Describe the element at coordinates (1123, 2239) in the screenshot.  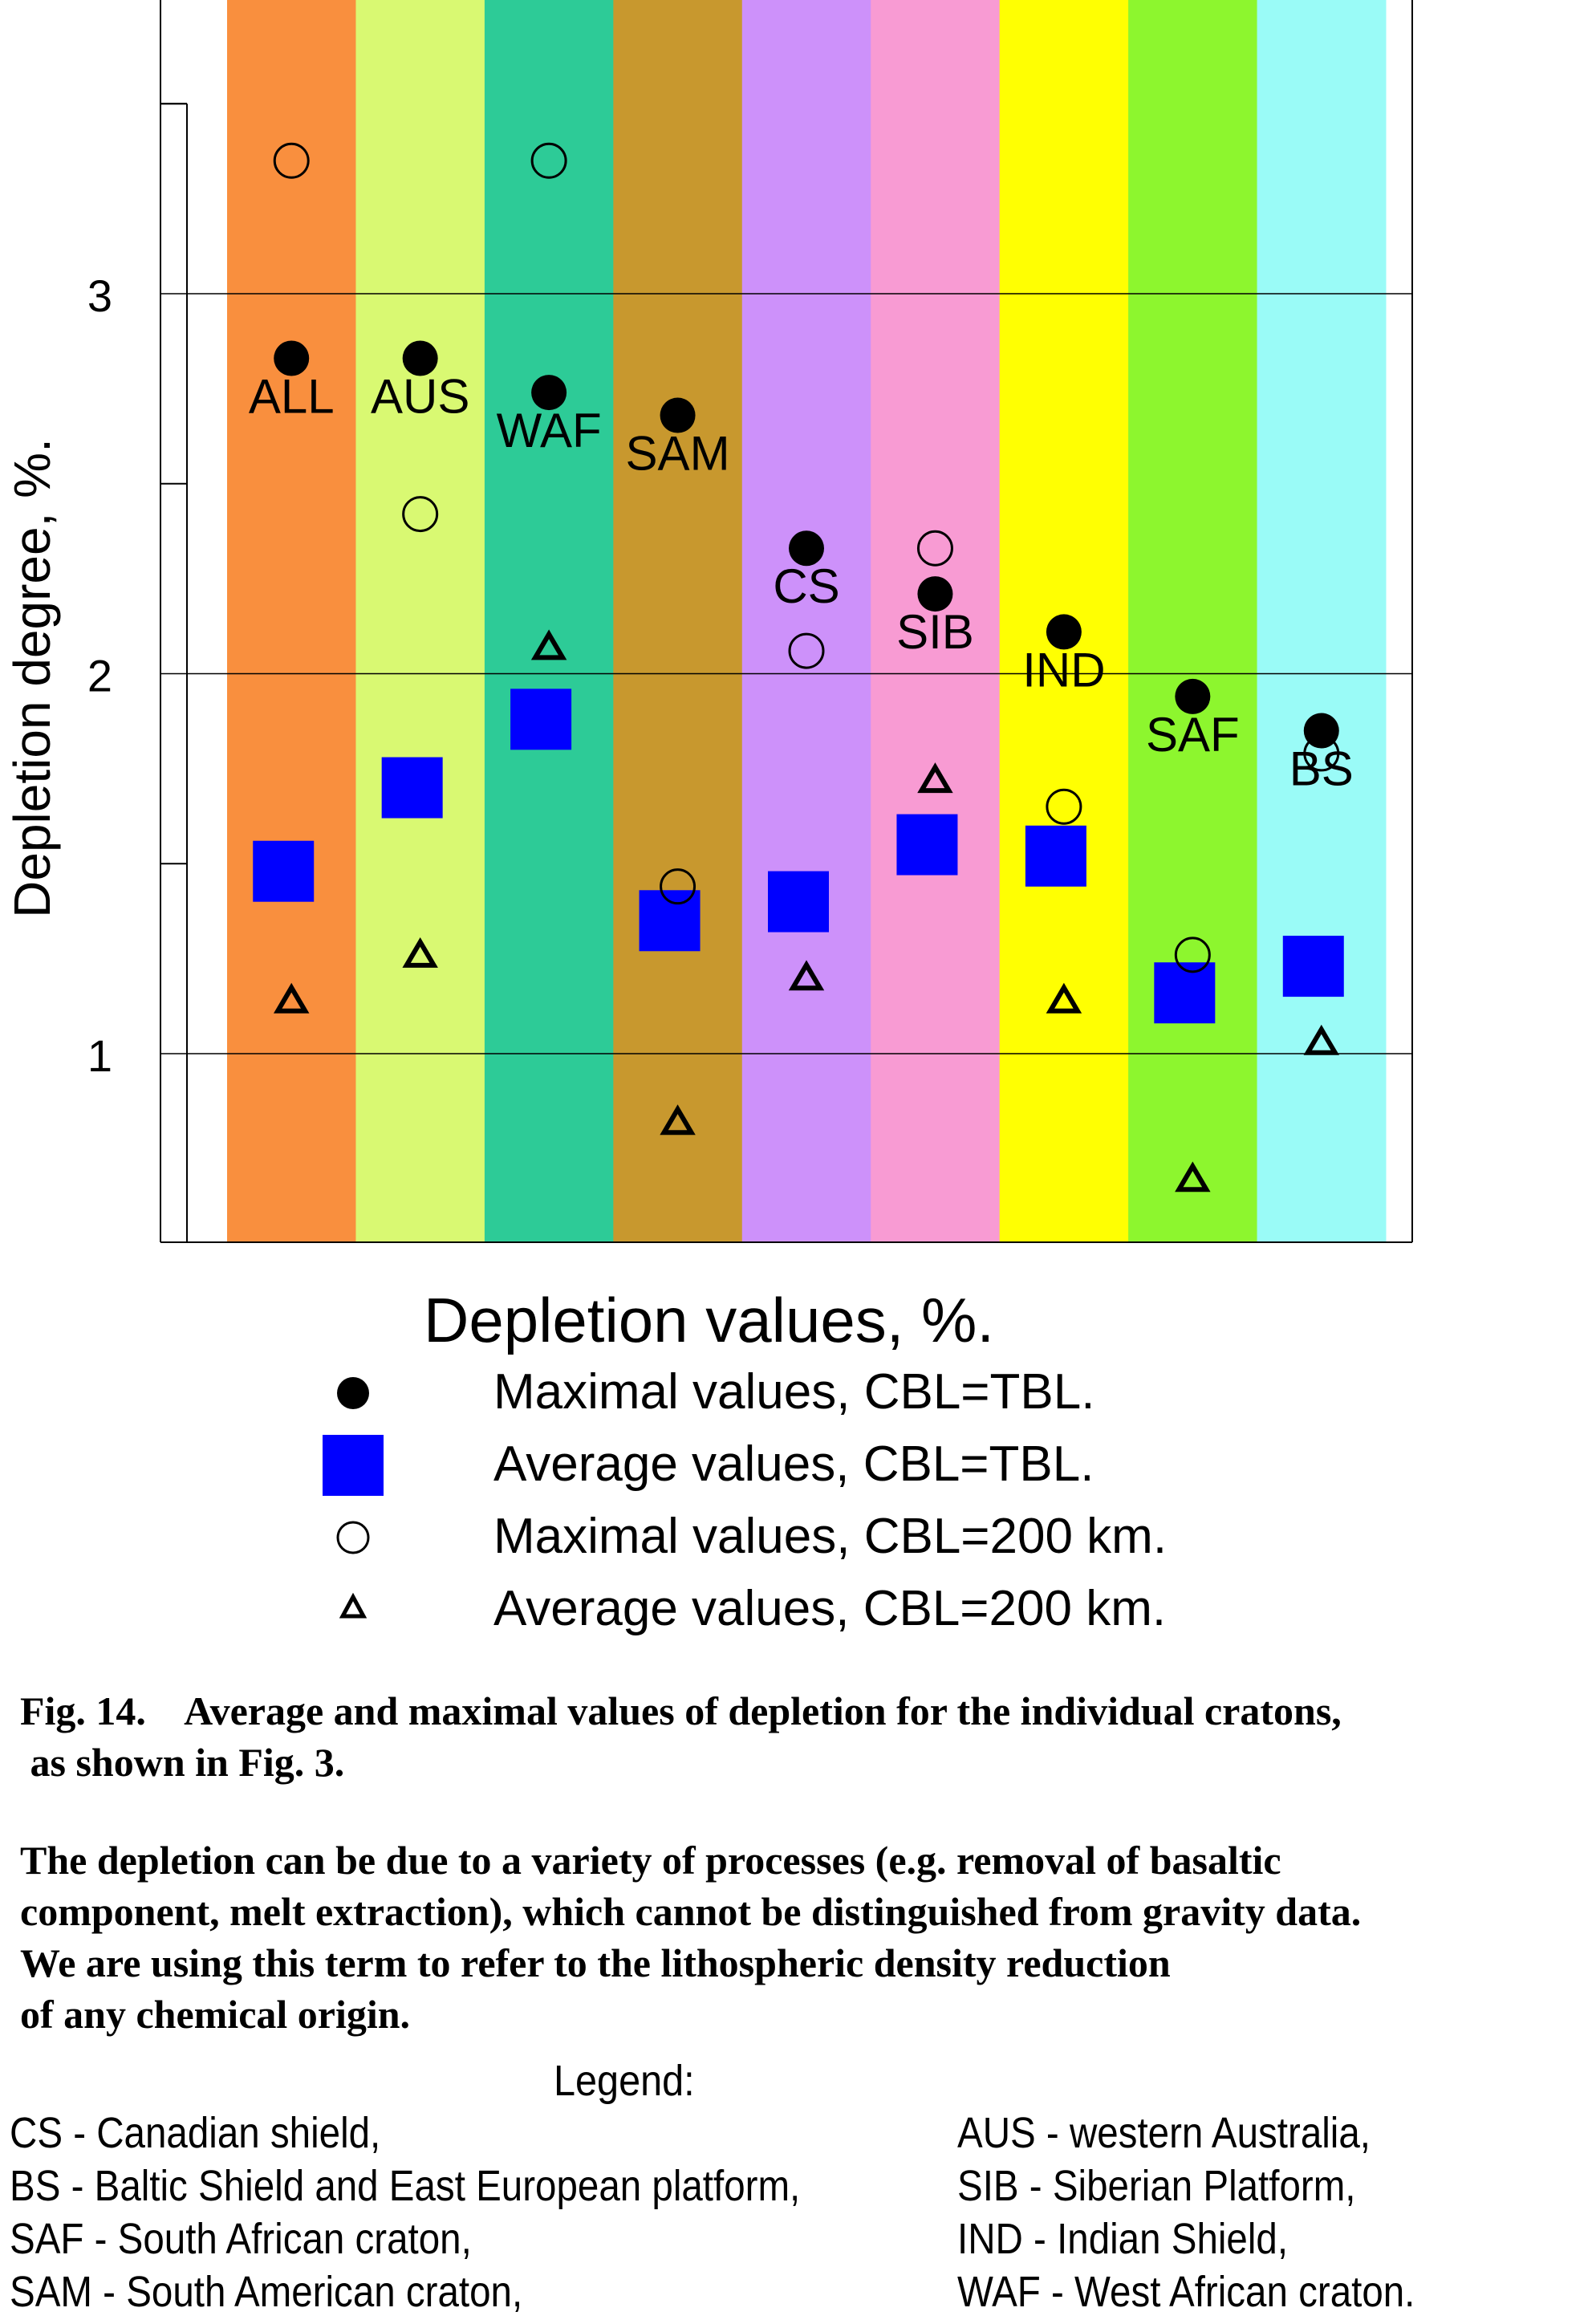
I see `abbreviation-item: IND - Indian Shield,` at that location.